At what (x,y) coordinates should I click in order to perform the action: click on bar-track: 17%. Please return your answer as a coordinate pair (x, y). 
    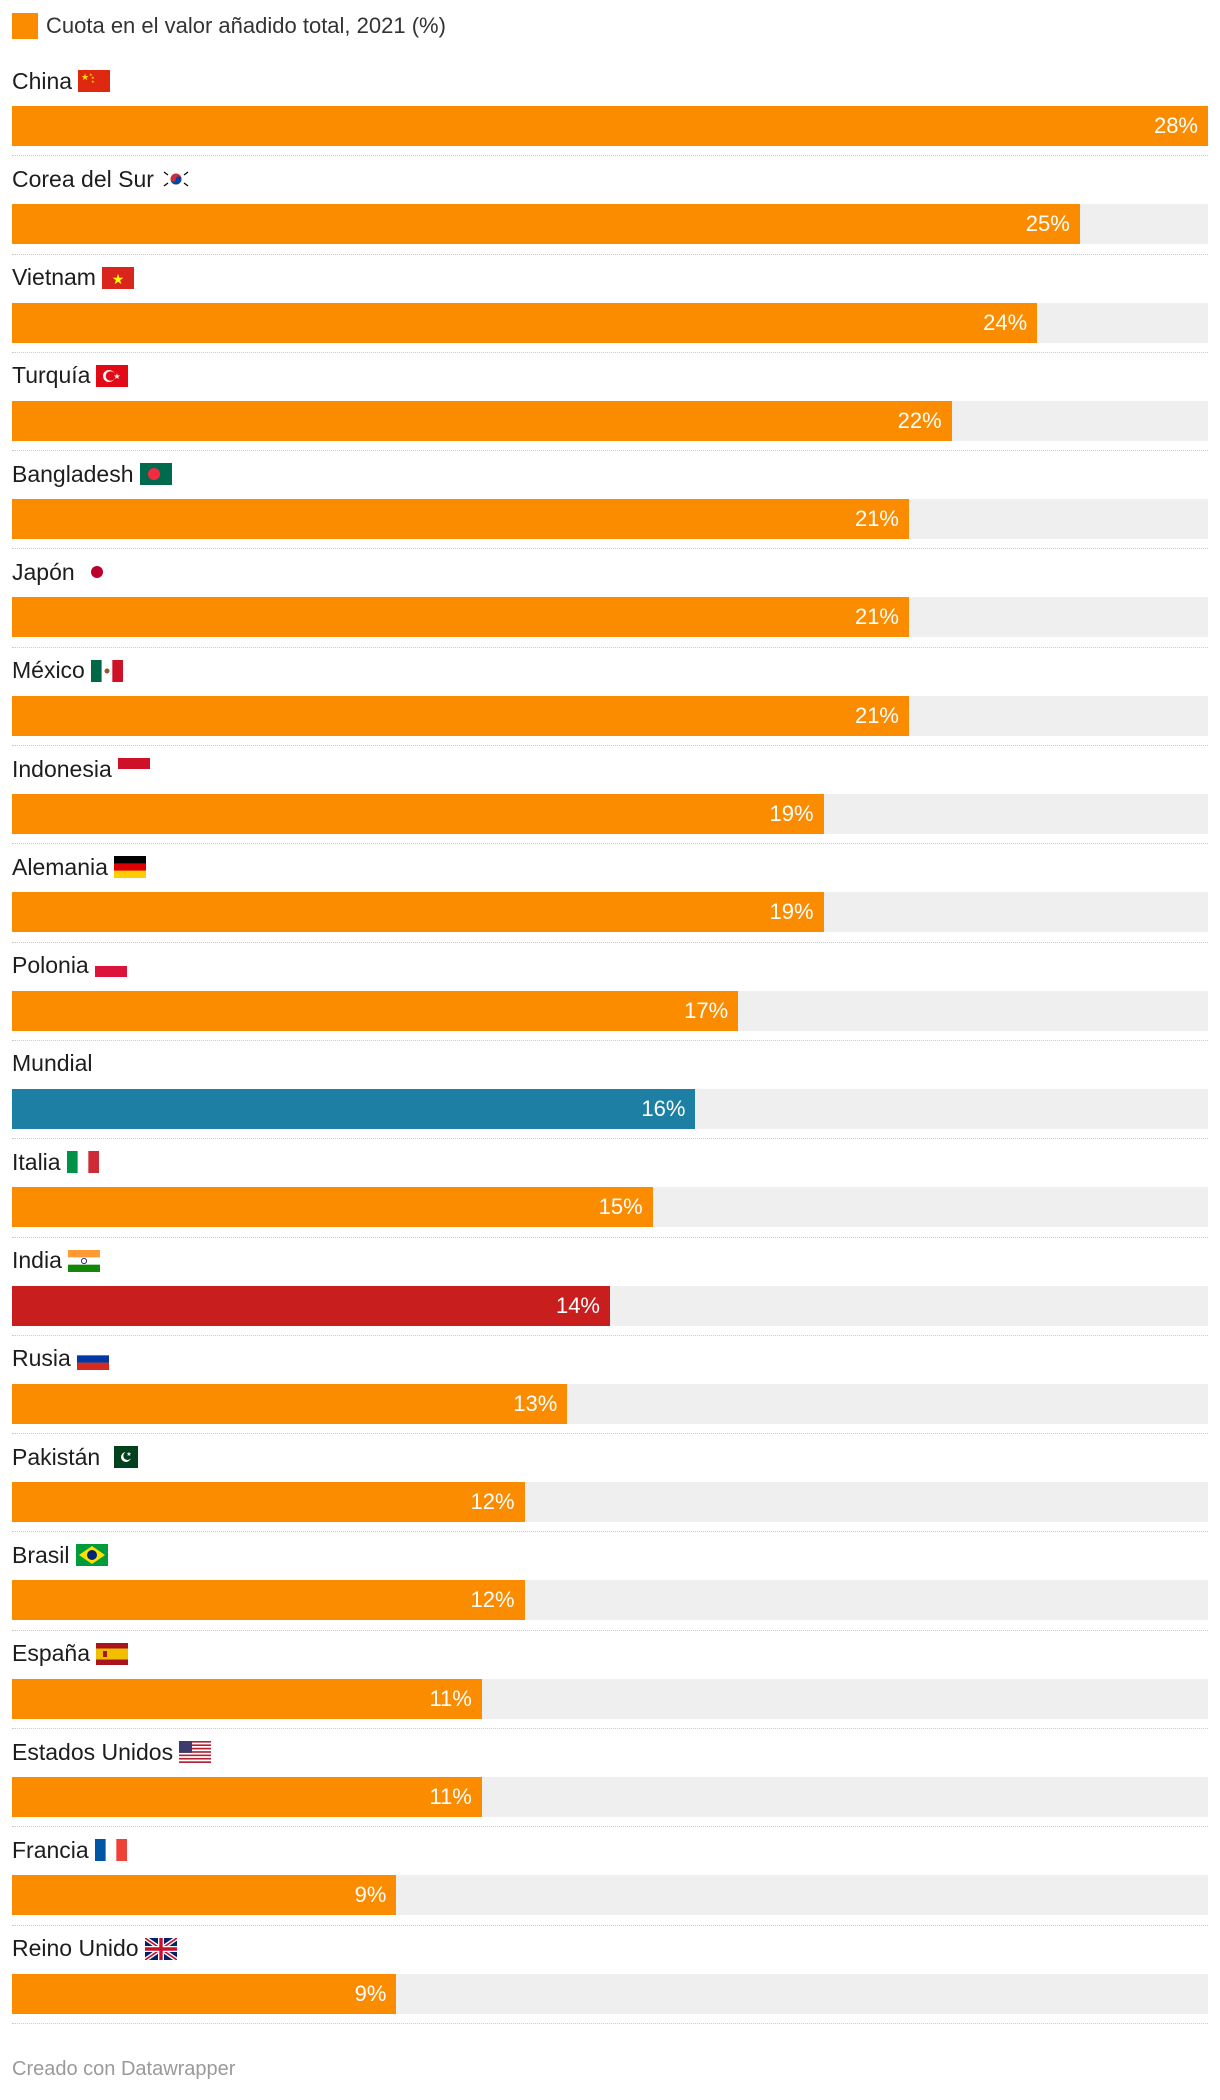
    Looking at the image, I should click on (610, 1010).